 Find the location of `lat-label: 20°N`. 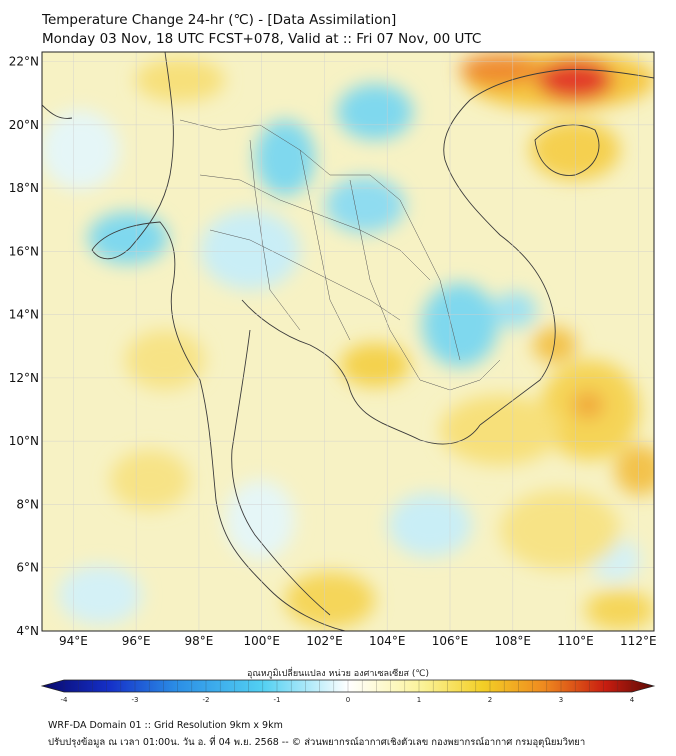

lat-label: 20°N is located at coordinates (24, 125).